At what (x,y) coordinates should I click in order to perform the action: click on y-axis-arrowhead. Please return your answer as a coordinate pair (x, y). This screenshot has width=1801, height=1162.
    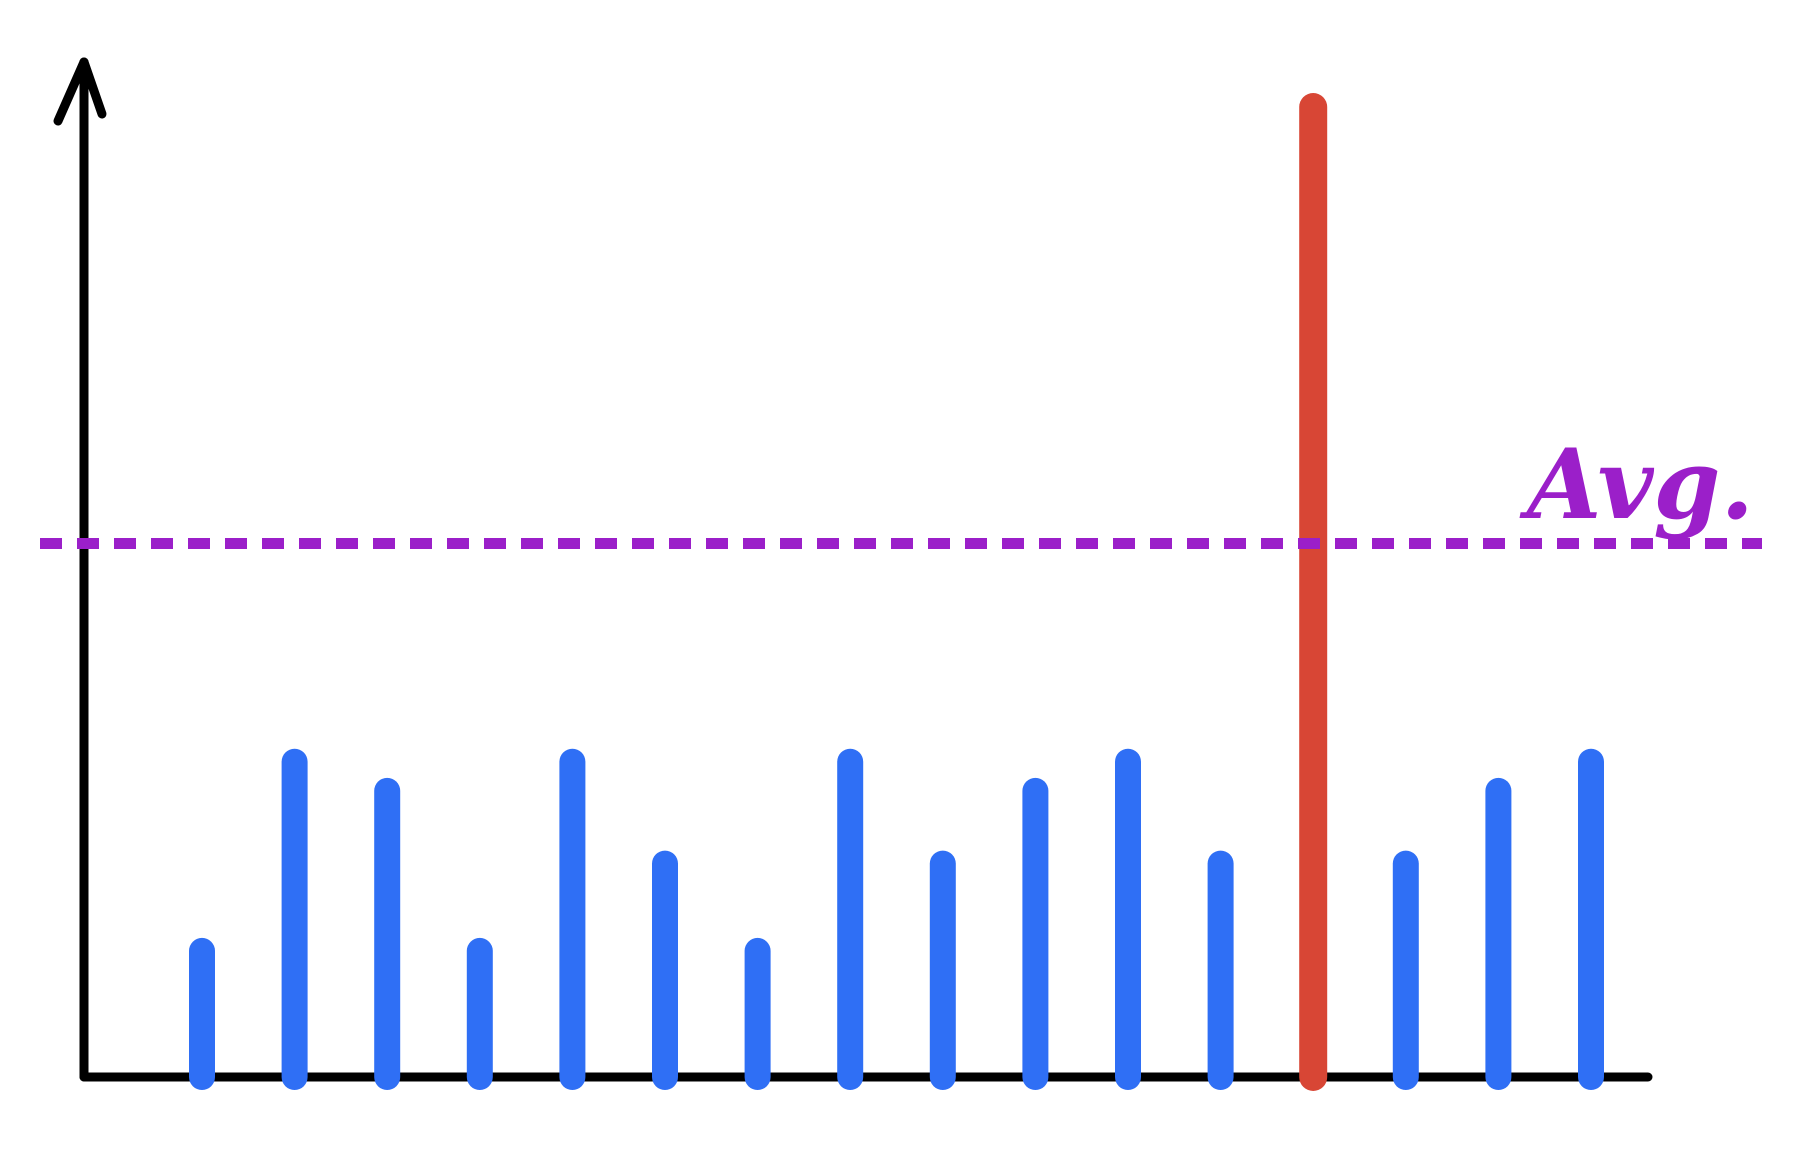
    Looking at the image, I should click on (80, 91).